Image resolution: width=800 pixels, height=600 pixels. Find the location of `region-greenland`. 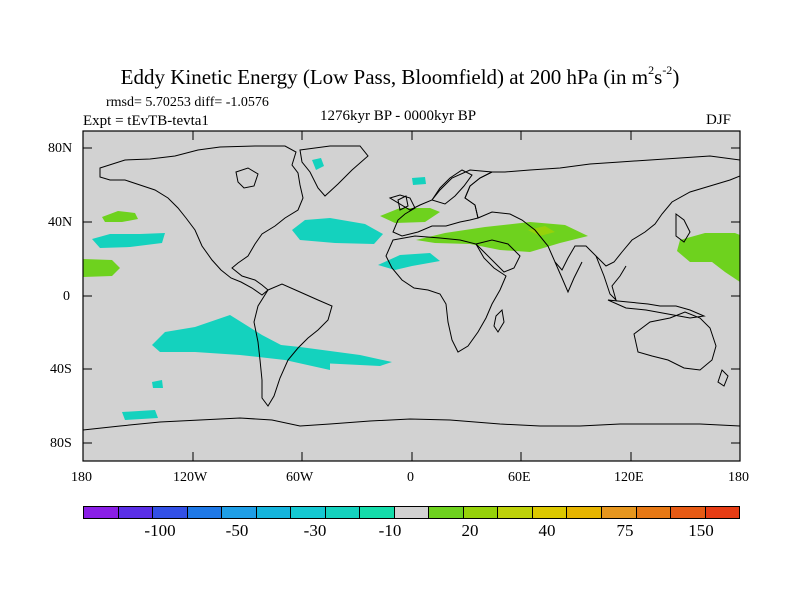

region-greenland is located at coordinates (318, 164).